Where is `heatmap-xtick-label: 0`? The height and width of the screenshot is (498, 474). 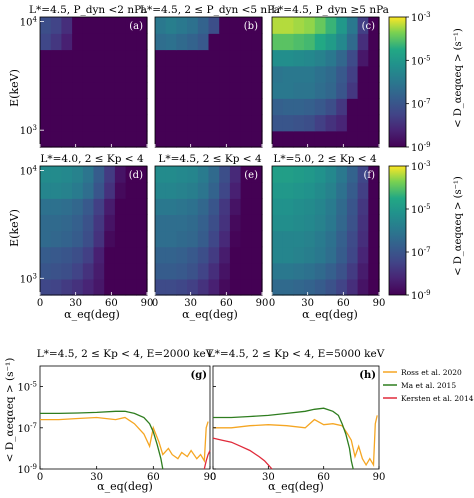
heatmap-xtick-label: 0 is located at coordinates (40, 303).